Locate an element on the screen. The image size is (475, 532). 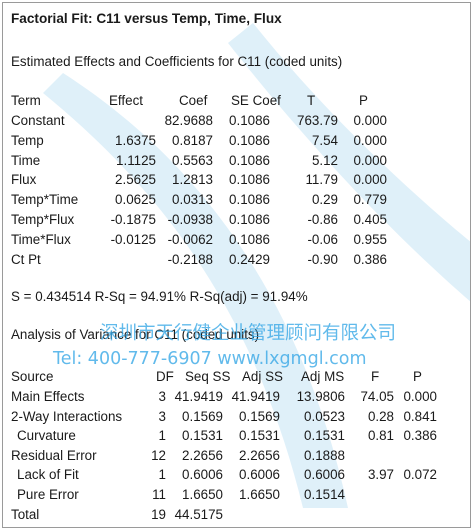
effects-value-cell: 0.29 is located at coordinates (324, 200).